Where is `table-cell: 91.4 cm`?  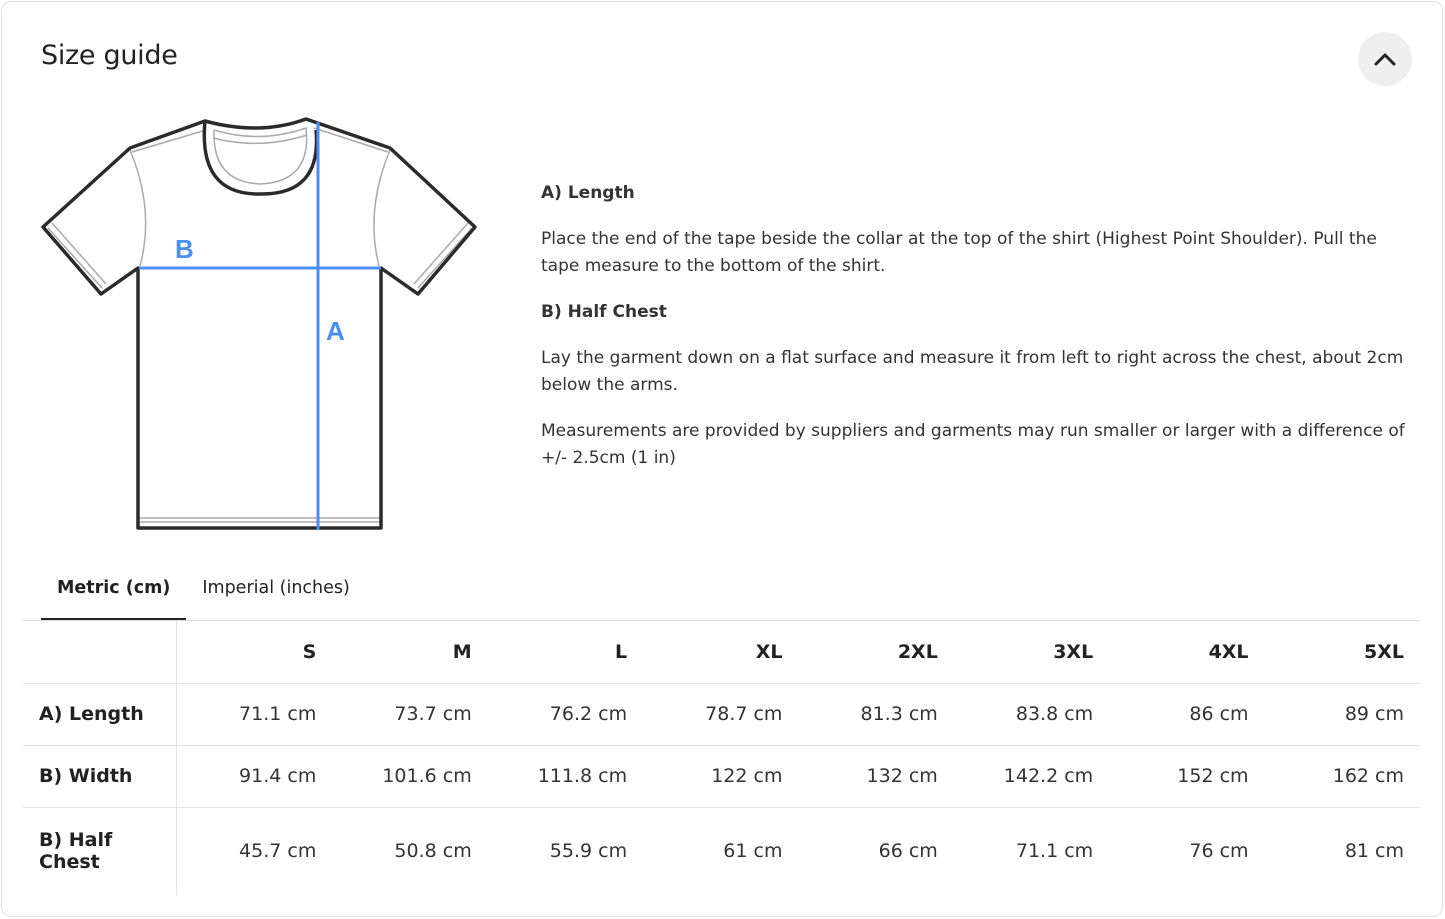 table-cell: 91.4 cm is located at coordinates (254, 776).